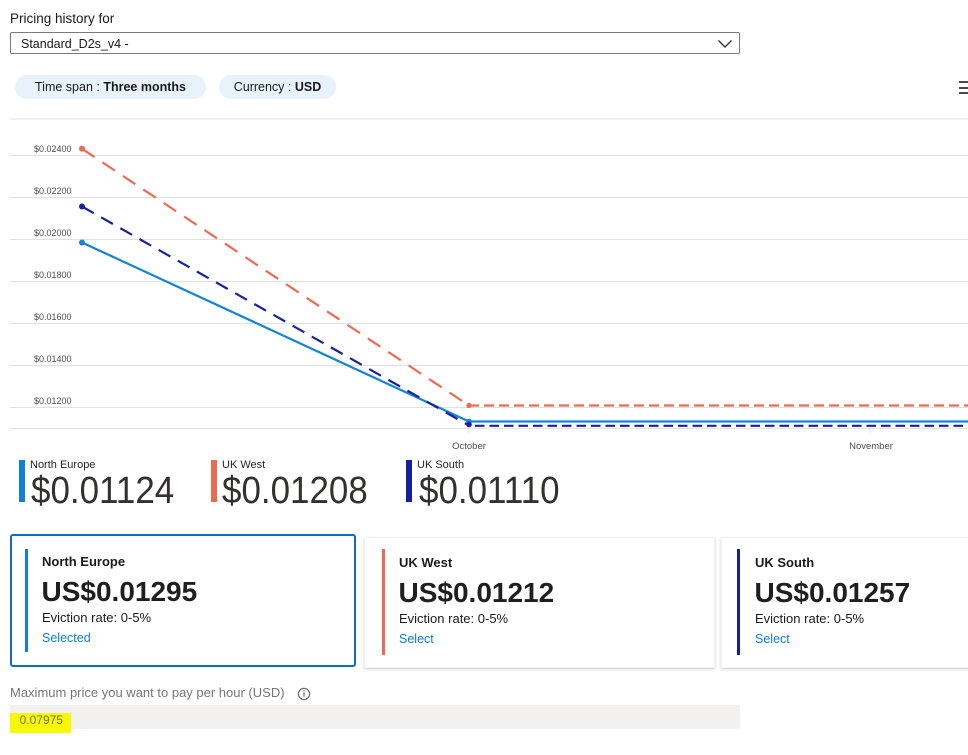 The height and width of the screenshot is (755, 968). What do you see at coordinates (53, 275) in the screenshot?
I see `svg-text: $0.01800` at bounding box center [53, 275].